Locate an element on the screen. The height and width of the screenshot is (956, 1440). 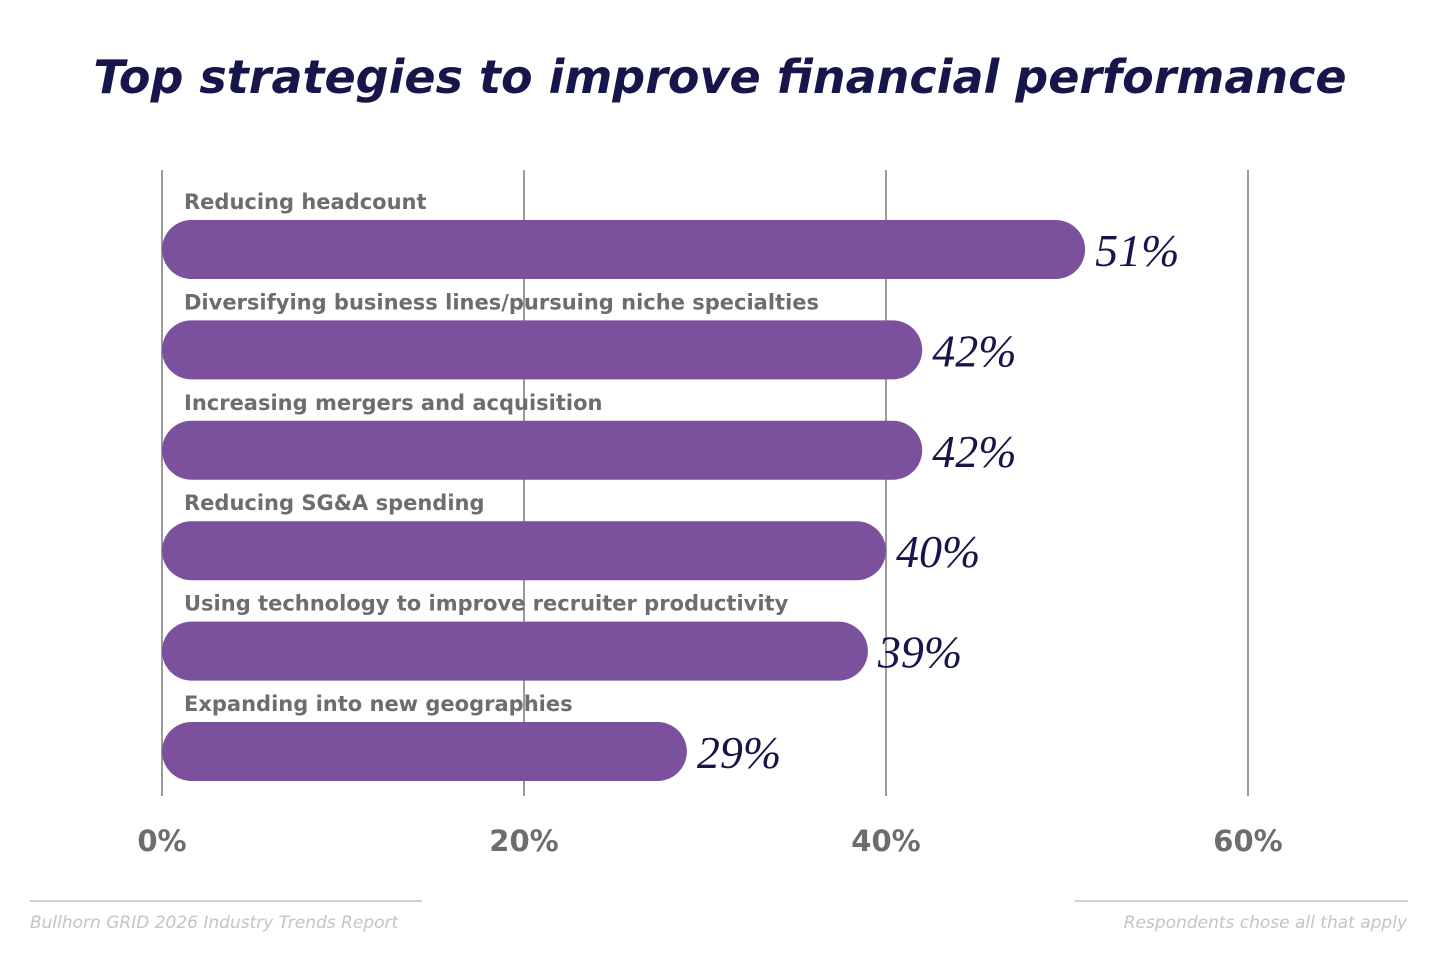
category-label: Increasing mergers and acquisition is located at coordinates (393, 403).